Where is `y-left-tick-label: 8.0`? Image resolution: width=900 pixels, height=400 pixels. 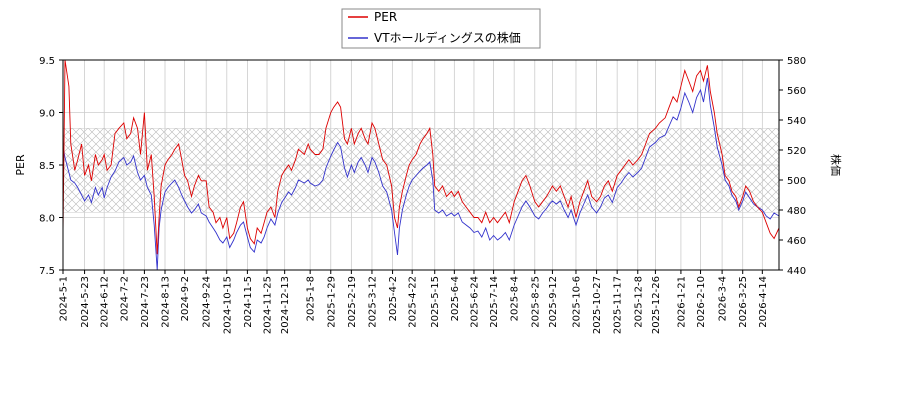 y-left-tick-label: 8.0 is located at coordinates (47, 219).